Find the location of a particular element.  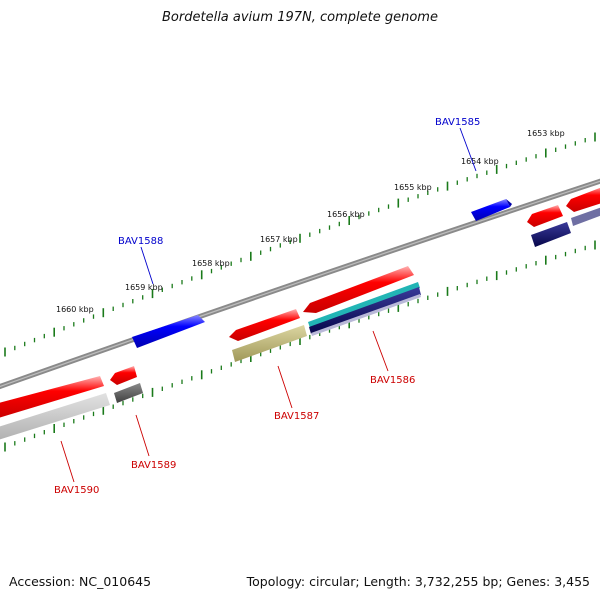

gene-BAV1590 is located at coordinates (52, 397).